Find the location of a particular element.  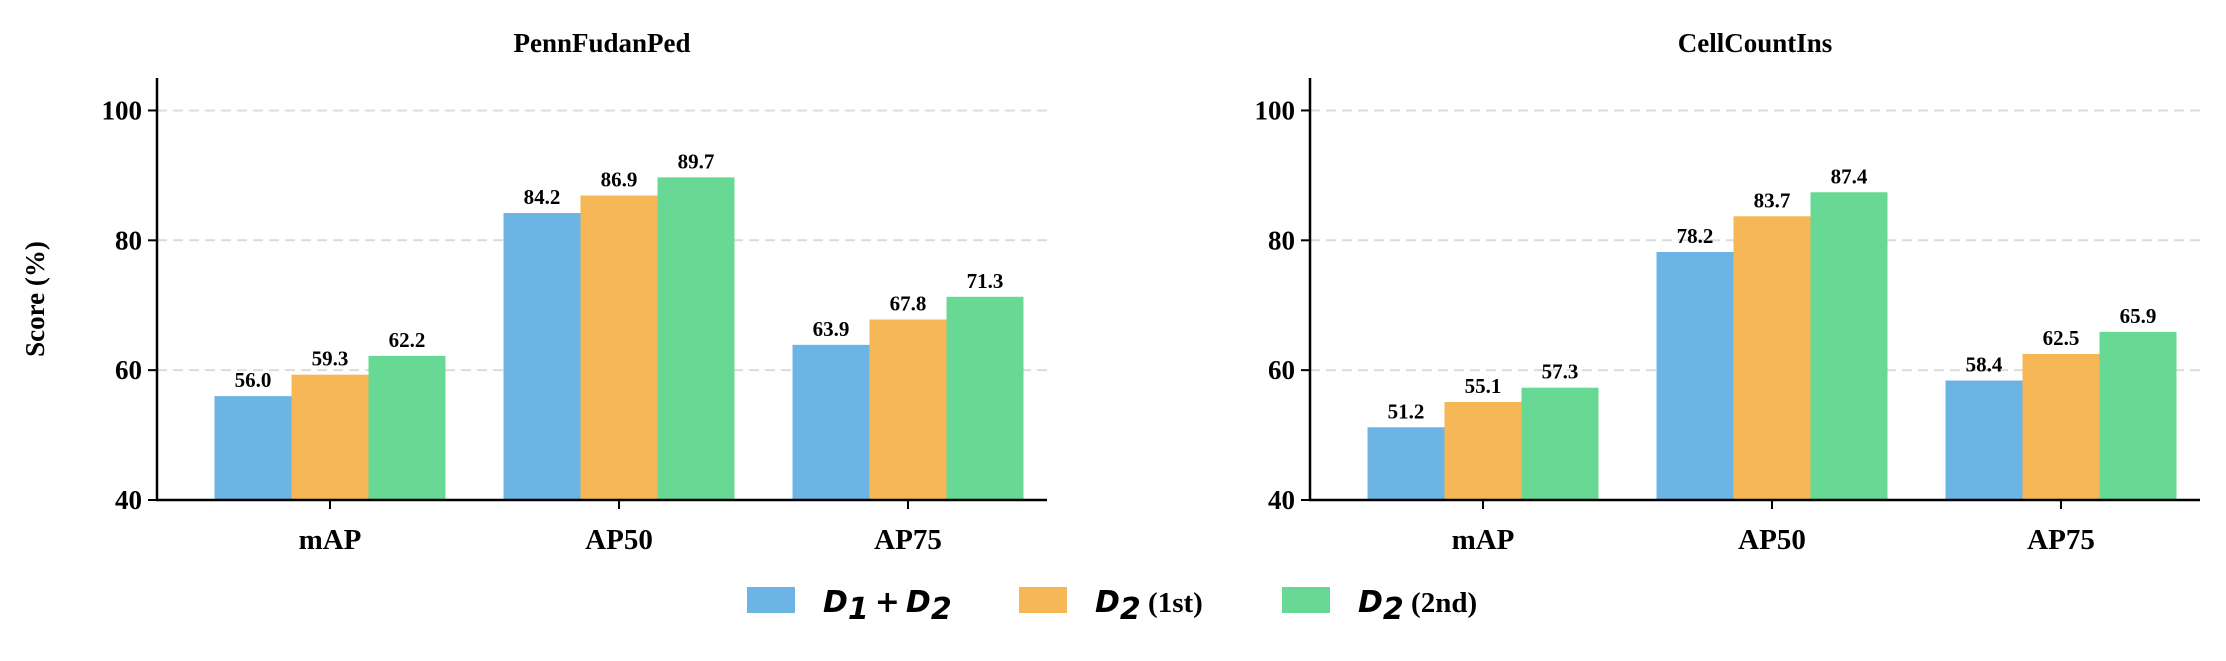

data-label: 58.4 is located at coordinates (1984, 365).